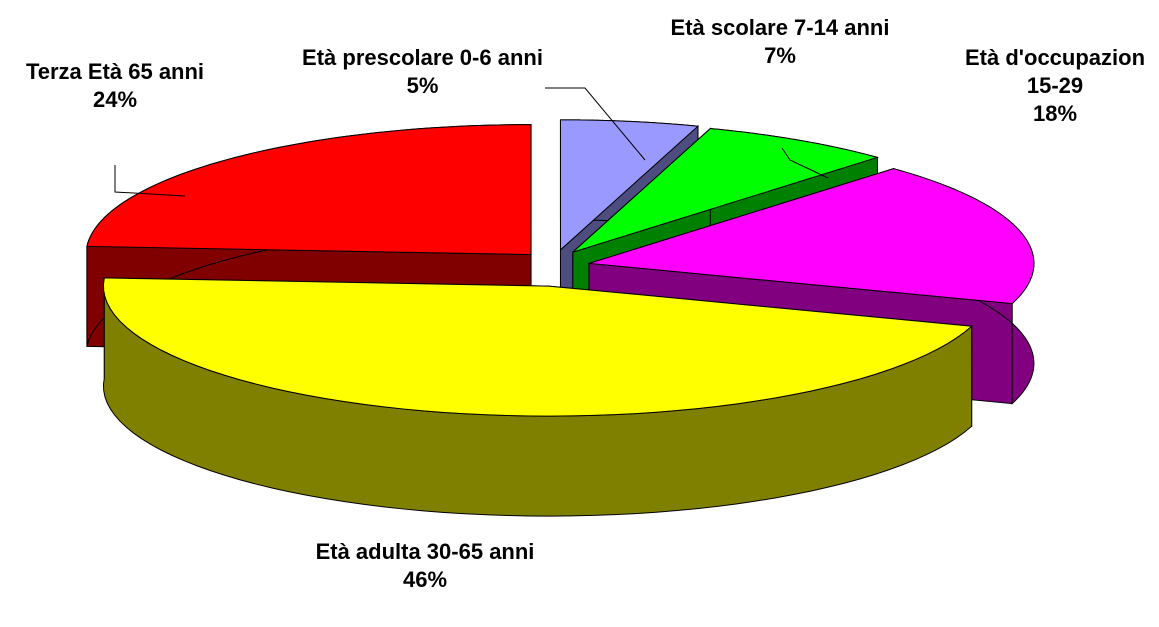 This screenshot has height=627, width=1159. I want to click on category-label: Età adulta 30-65 anni, so click(425, 551).